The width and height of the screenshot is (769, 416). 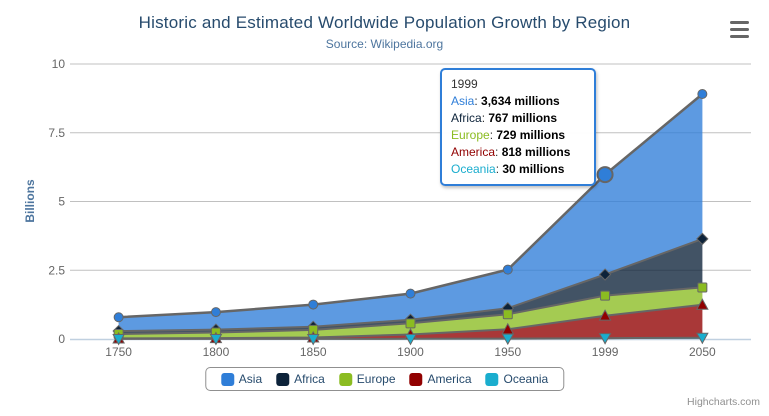 What do you see at coordinates (702, 239) in the screenshot?
I see `marker-africa-2050` at bounding box center [702, 239].